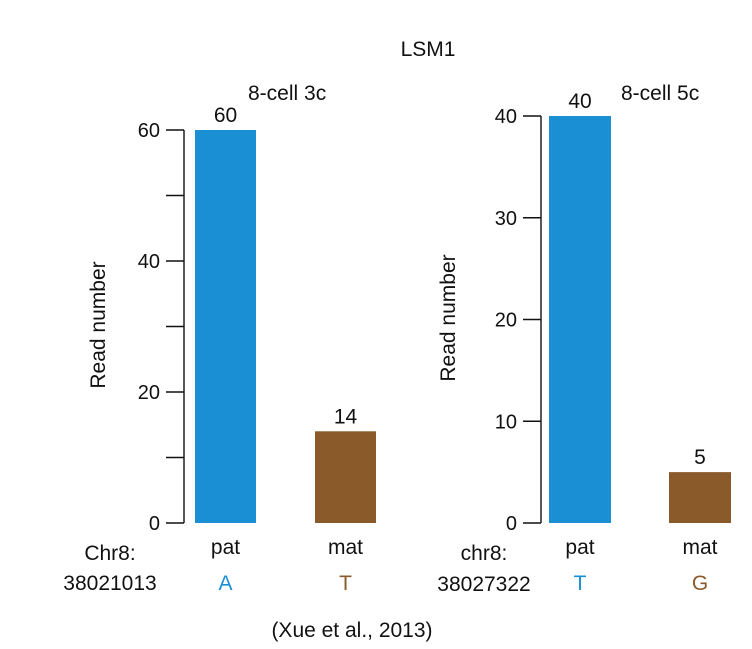  I want to click on bar-value-label: 60, so click(225, 115).